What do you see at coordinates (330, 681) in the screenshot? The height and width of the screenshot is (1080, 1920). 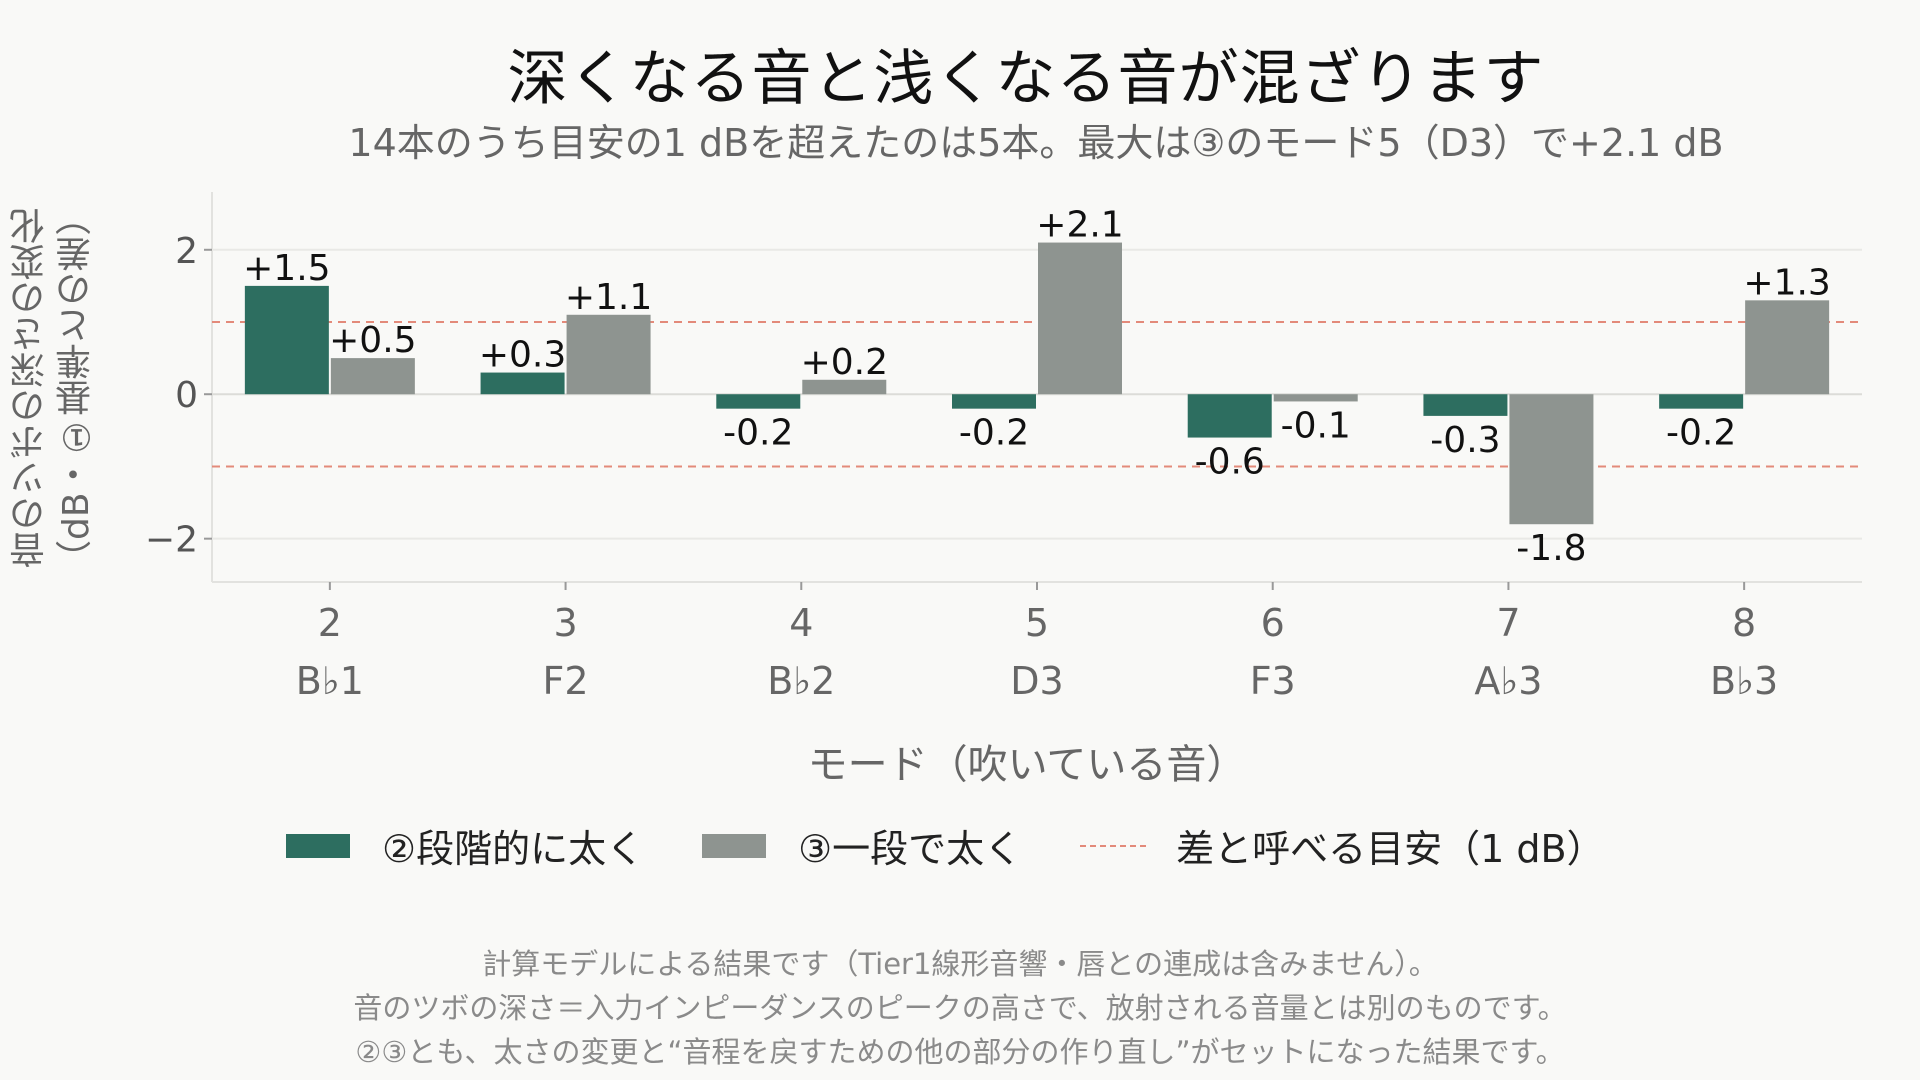 I see `x-tick-note: B♭1` at bounding box center [330, 681].